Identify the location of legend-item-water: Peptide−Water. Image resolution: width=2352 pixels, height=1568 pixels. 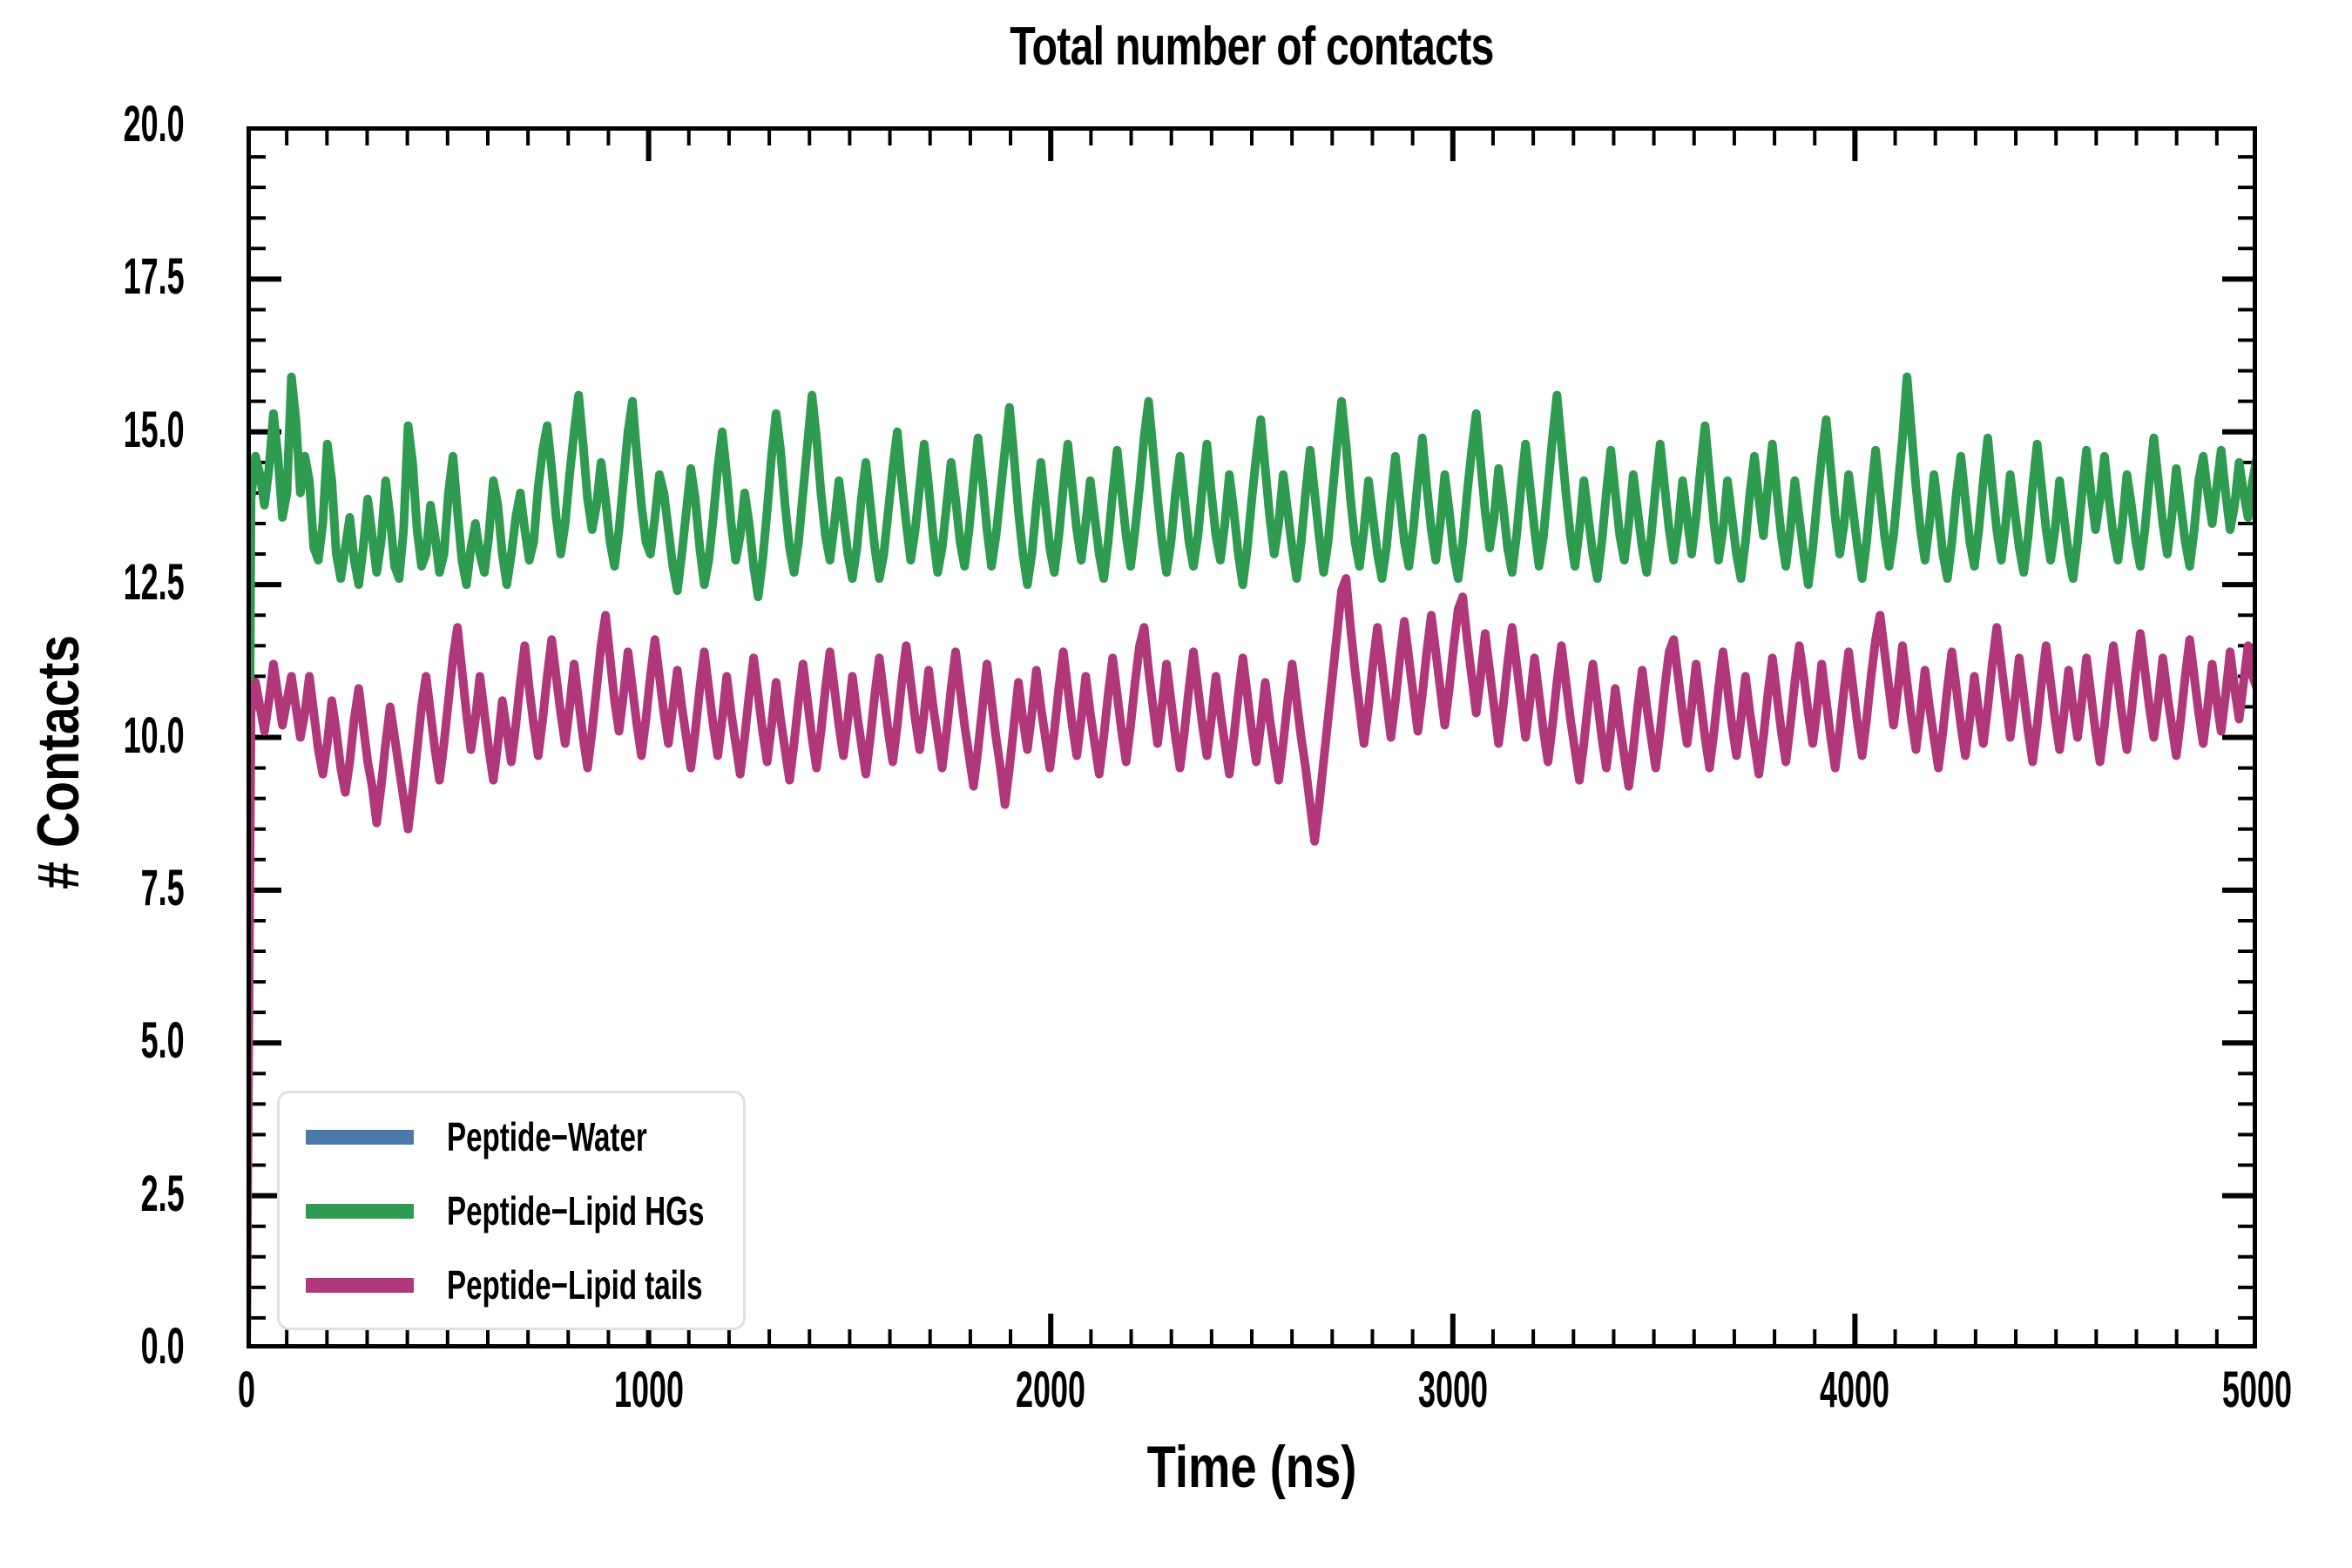
(511, 1137).